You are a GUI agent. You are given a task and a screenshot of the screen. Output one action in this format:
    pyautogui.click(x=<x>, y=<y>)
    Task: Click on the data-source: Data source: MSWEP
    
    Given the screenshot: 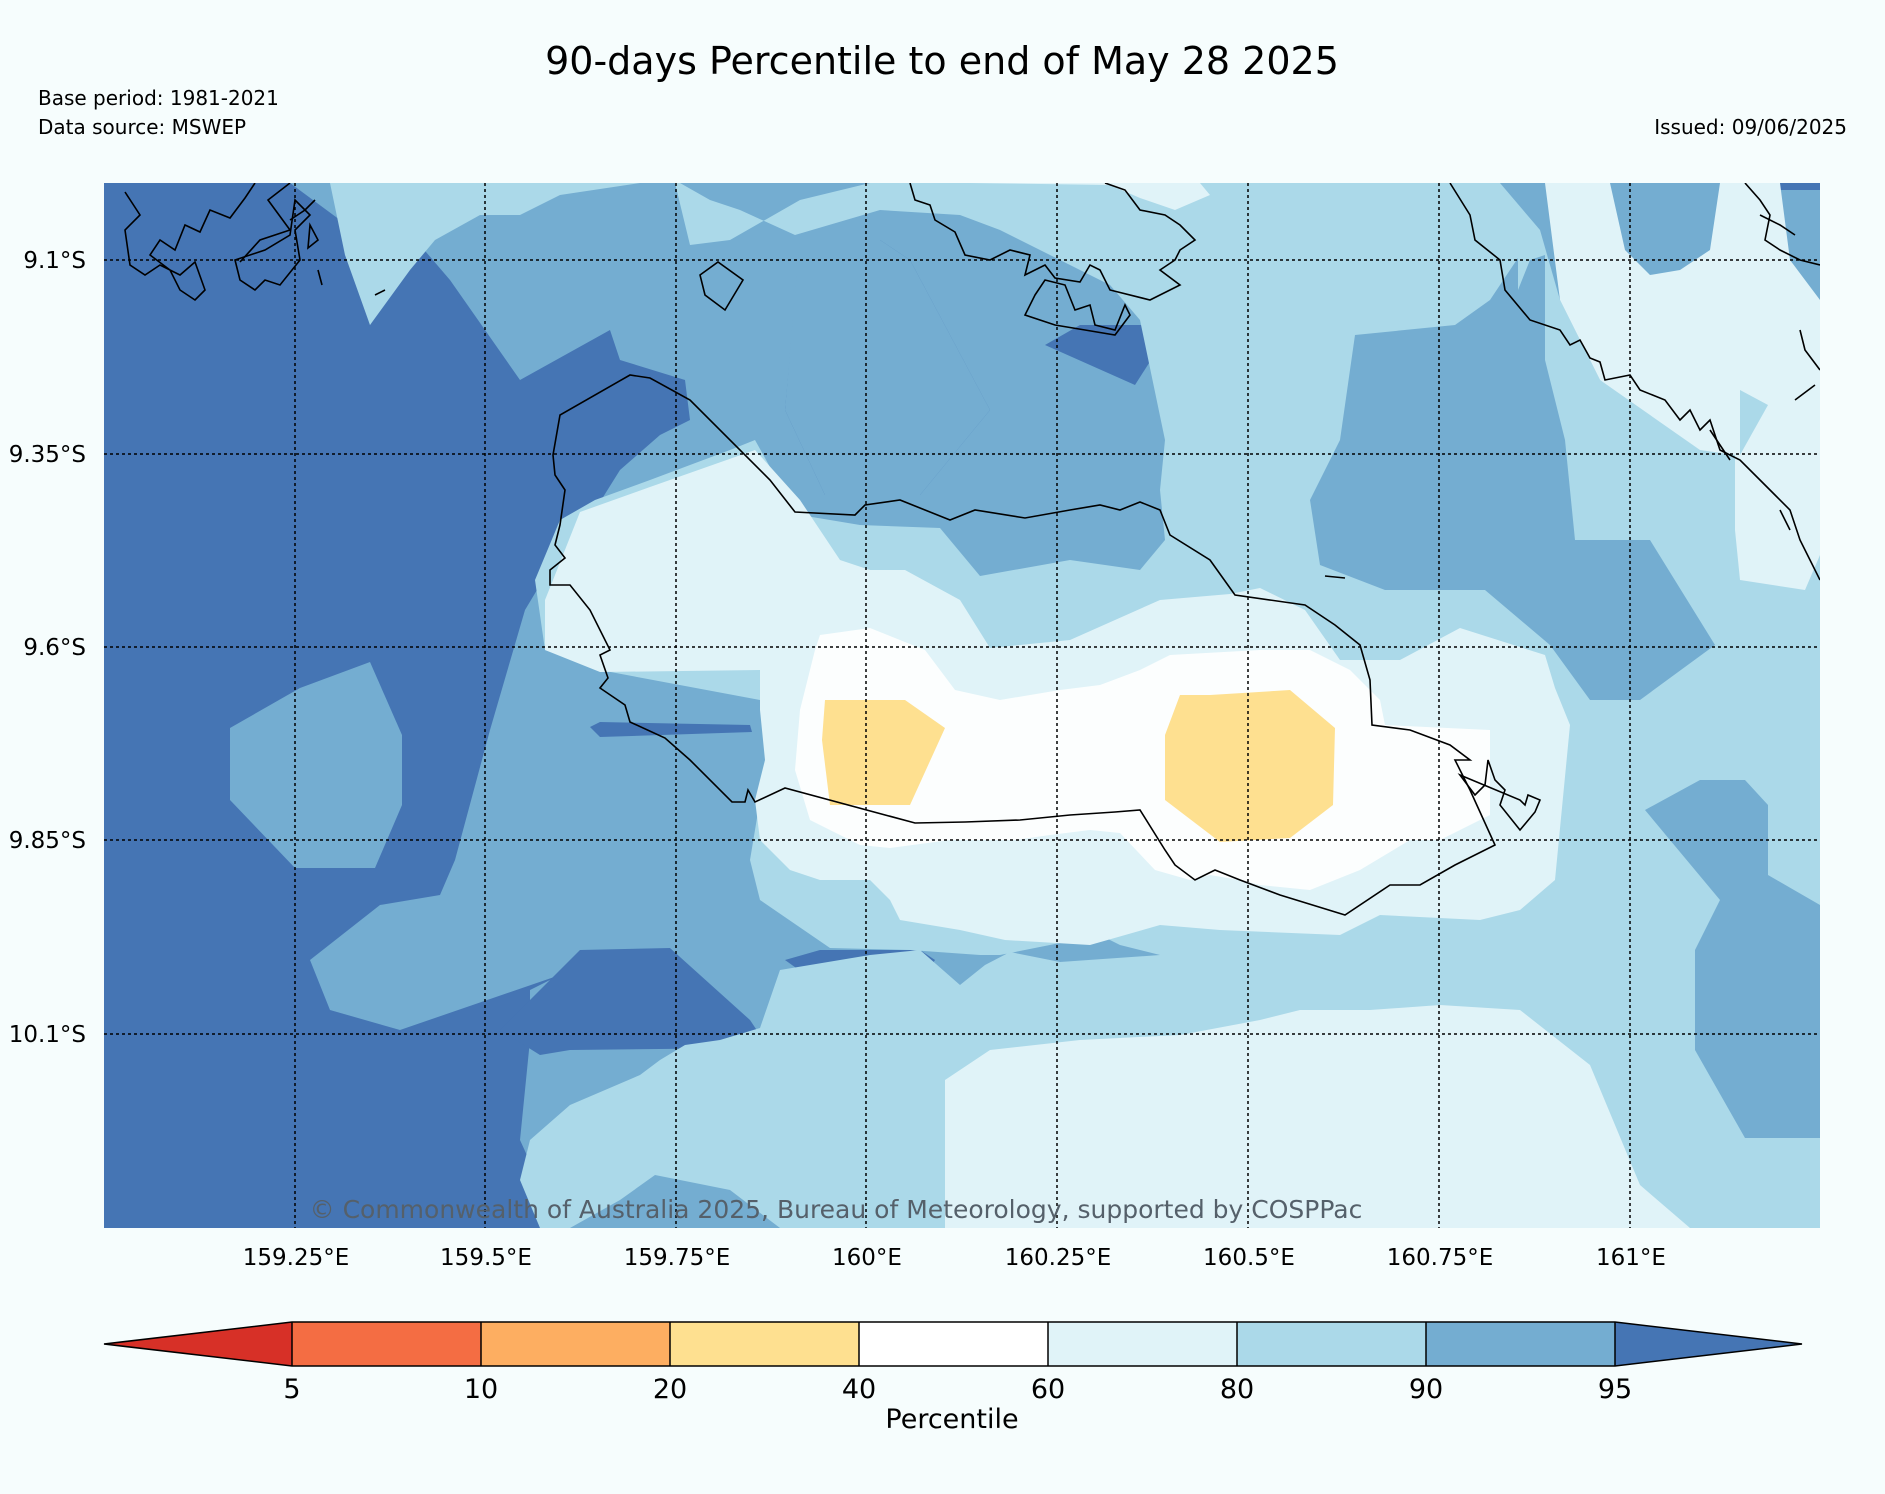 What is the action you would take?
    pyautogui.click(x=142, y=127)
    